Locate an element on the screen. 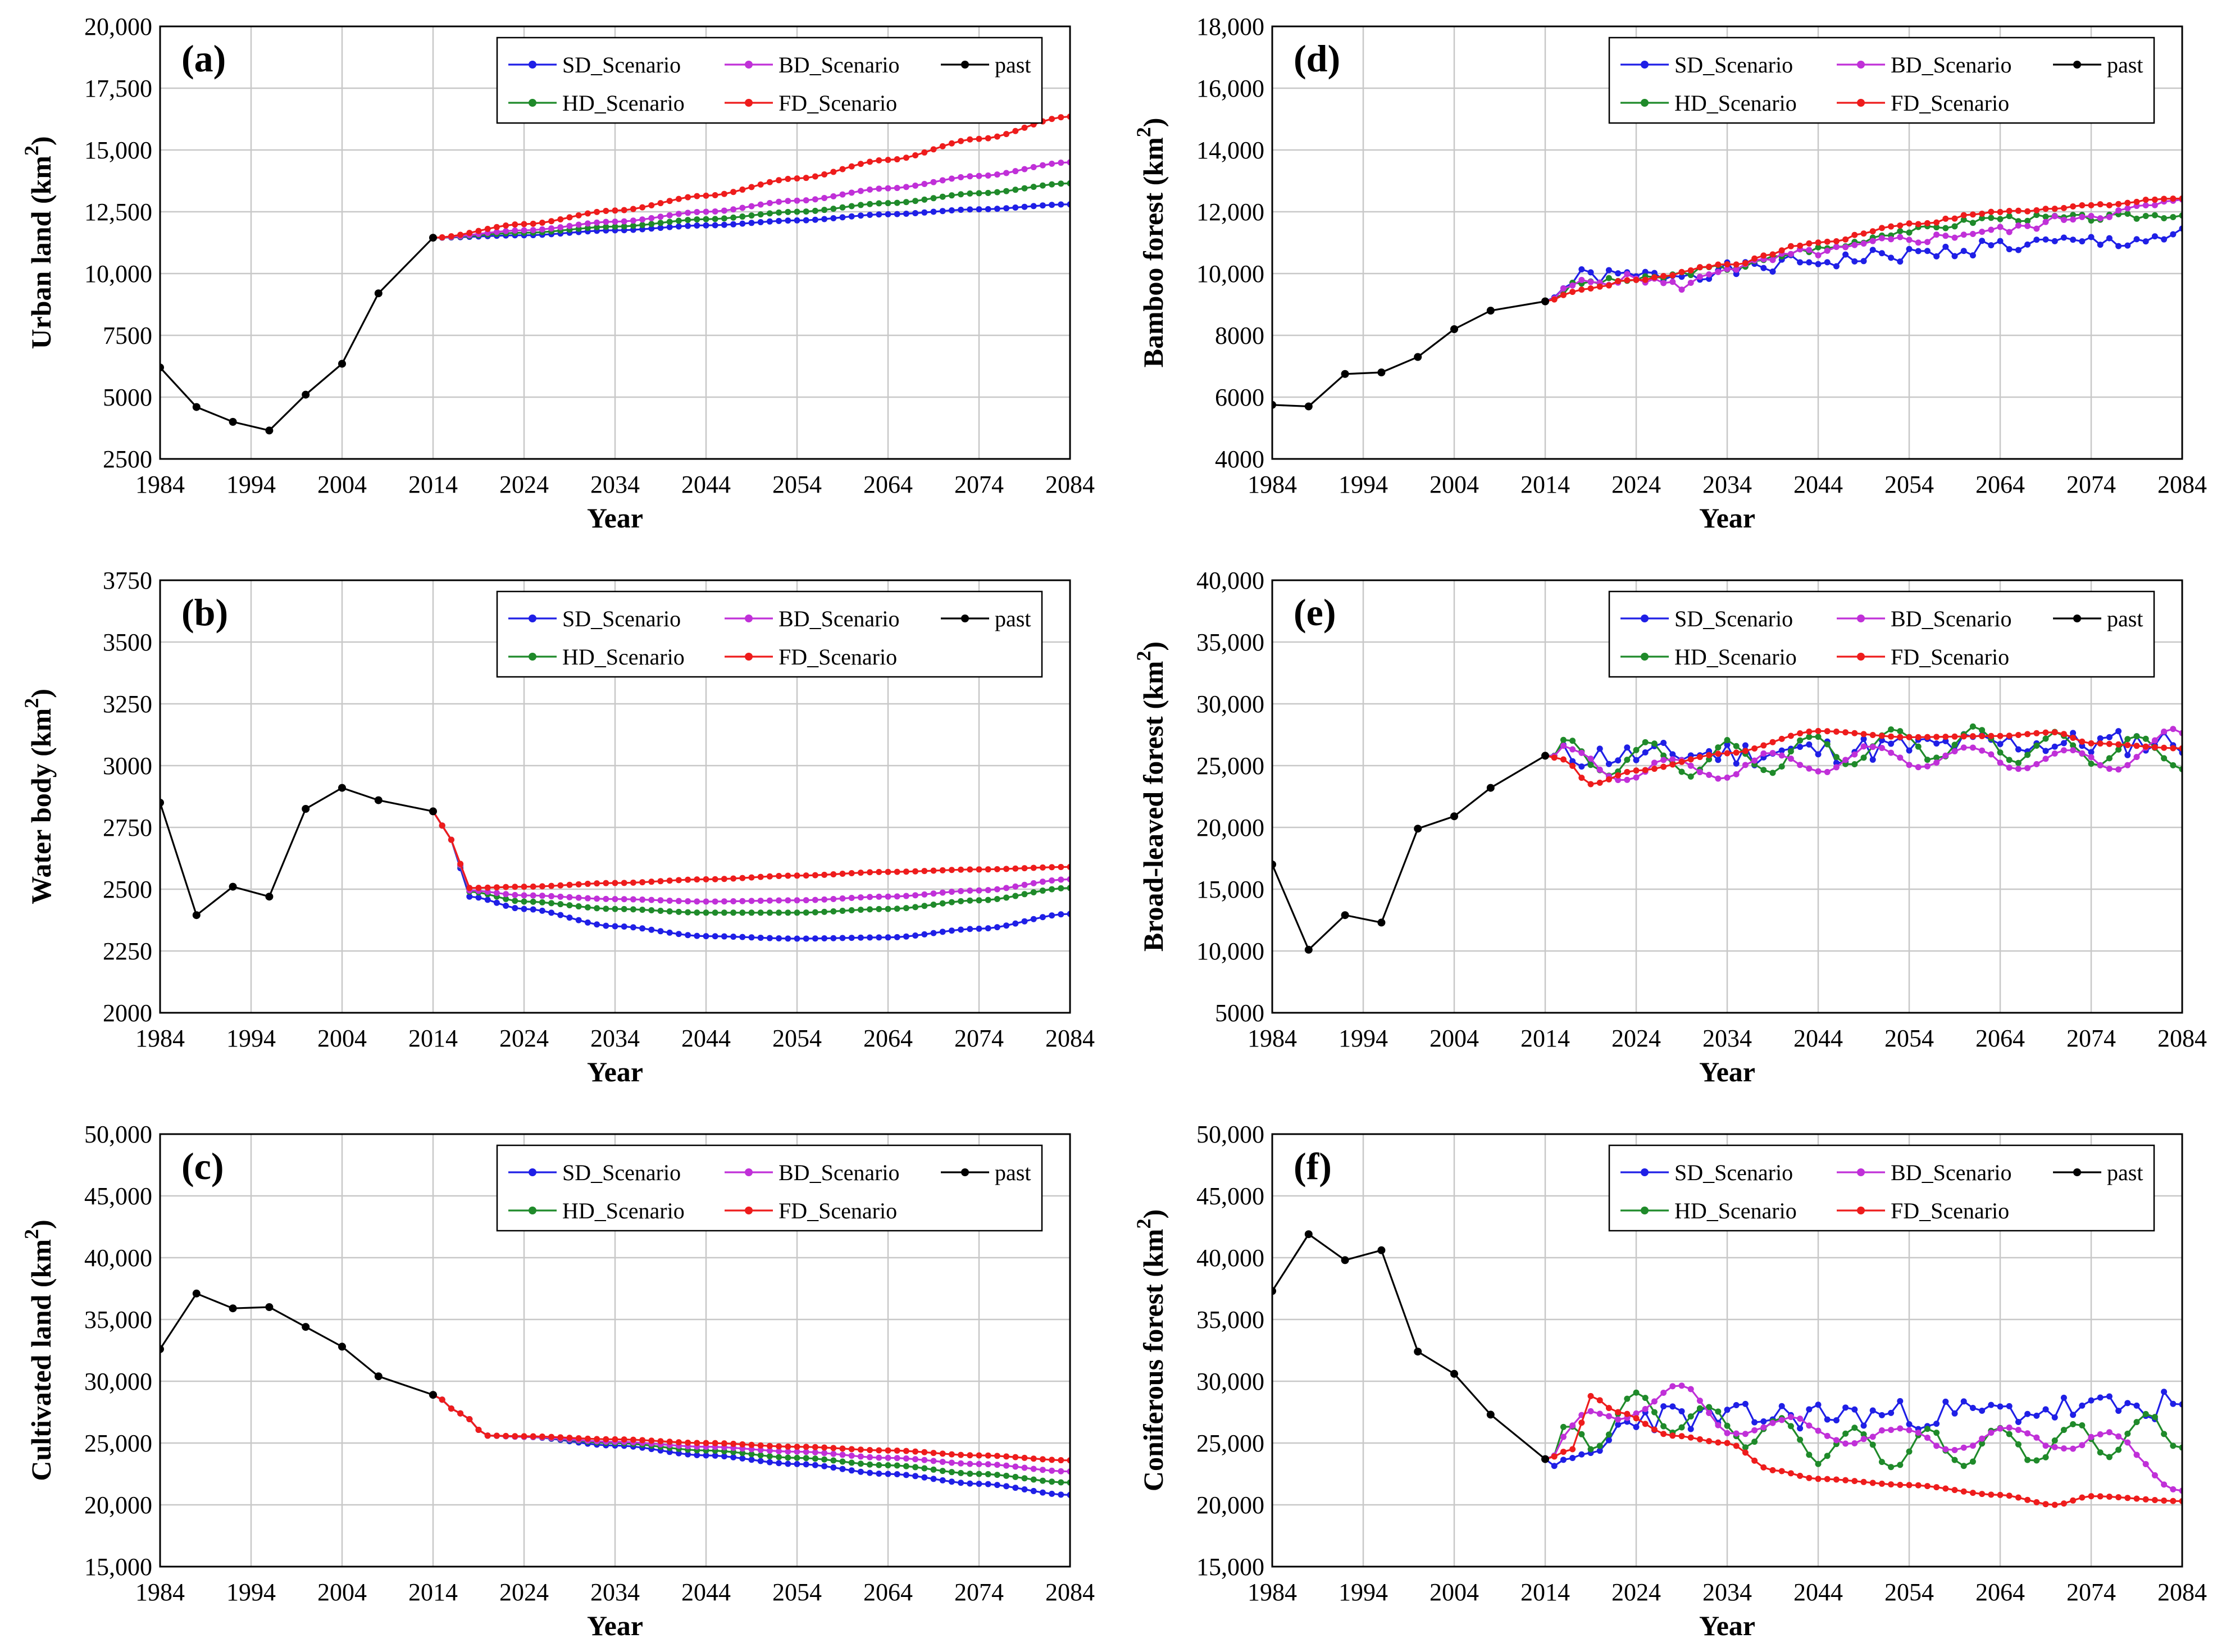  x-tick-label: 2004 is located at coordinates (342, 1038).